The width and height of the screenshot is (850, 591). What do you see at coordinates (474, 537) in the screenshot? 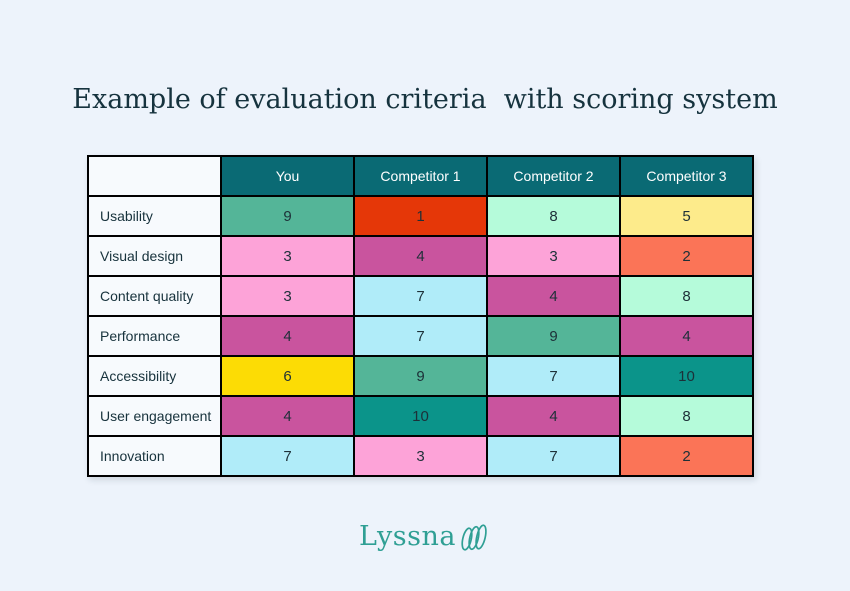
I see `coil-icon` at bounding box center [474, 537].